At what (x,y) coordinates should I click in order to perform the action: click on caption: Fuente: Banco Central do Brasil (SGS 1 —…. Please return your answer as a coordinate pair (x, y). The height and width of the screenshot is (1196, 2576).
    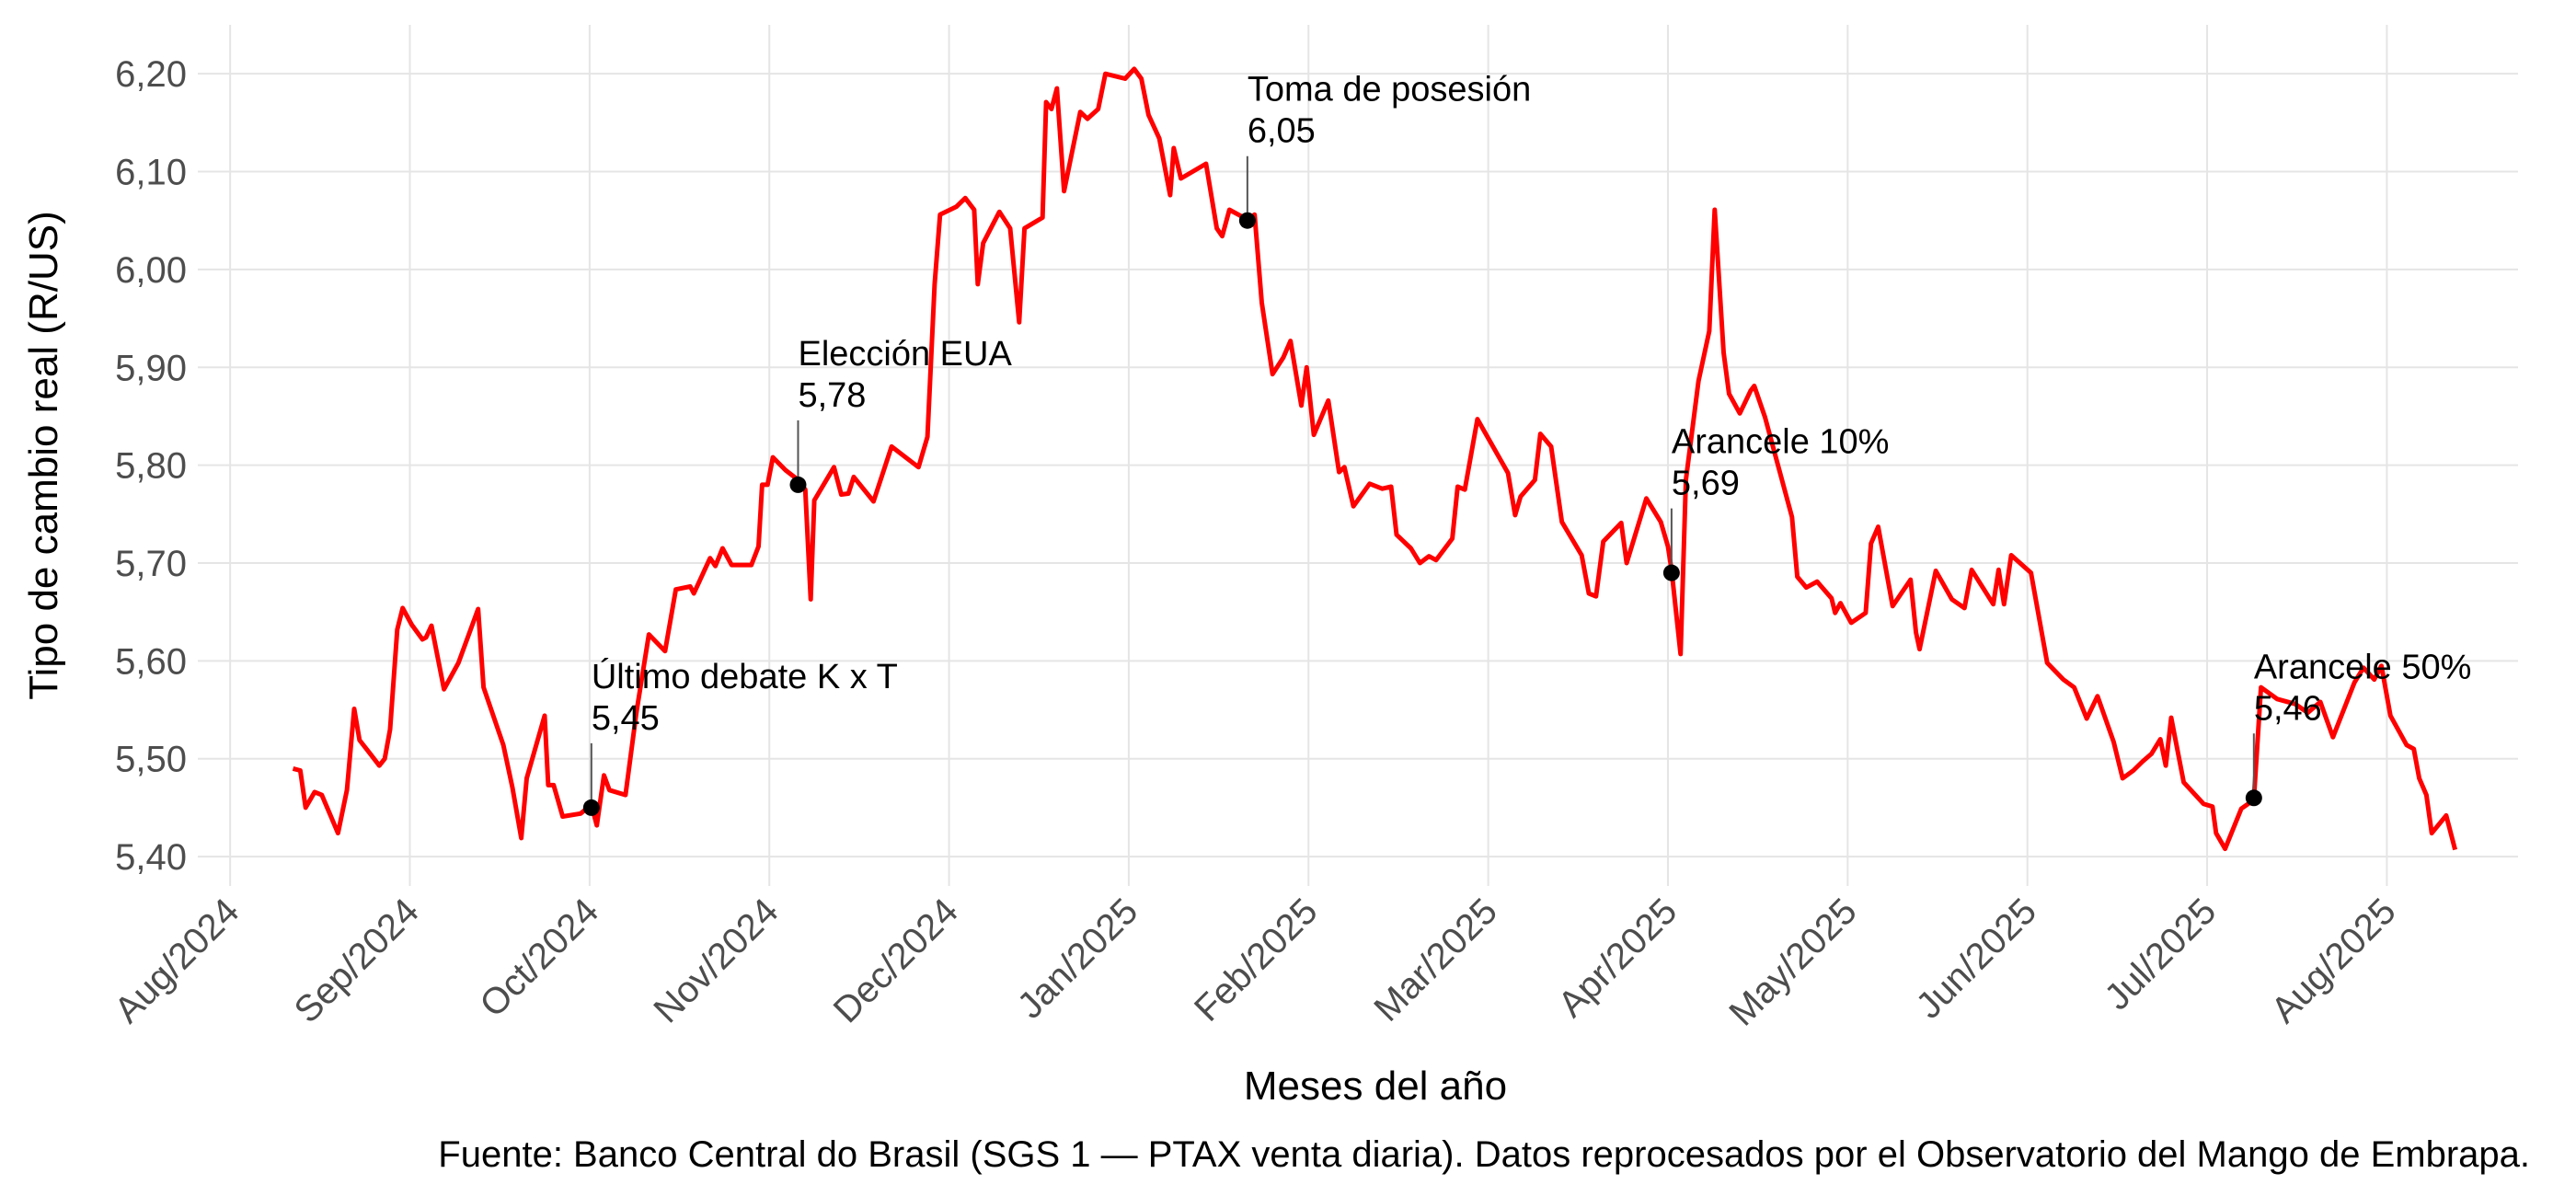
    Looking at the image, I should click on (1484, 1154).